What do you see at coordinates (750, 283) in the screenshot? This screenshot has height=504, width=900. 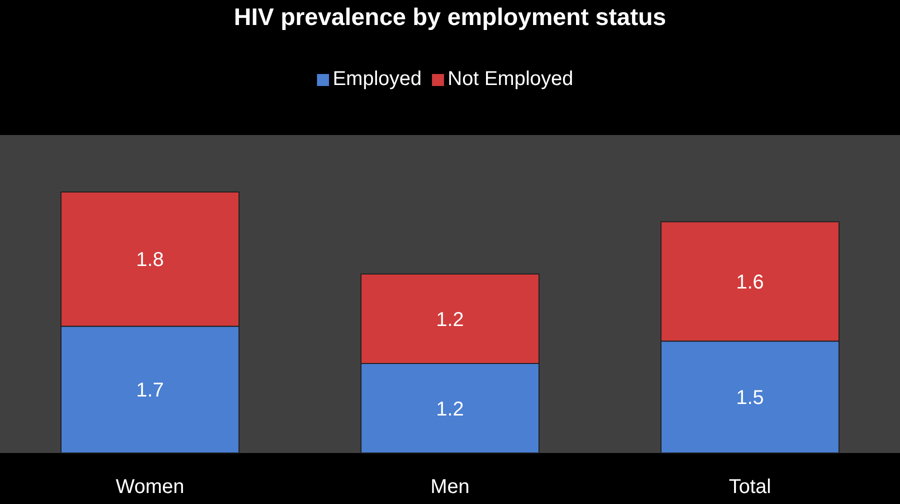 I see `data-label: 1.6` at bounding box center [750, 283].